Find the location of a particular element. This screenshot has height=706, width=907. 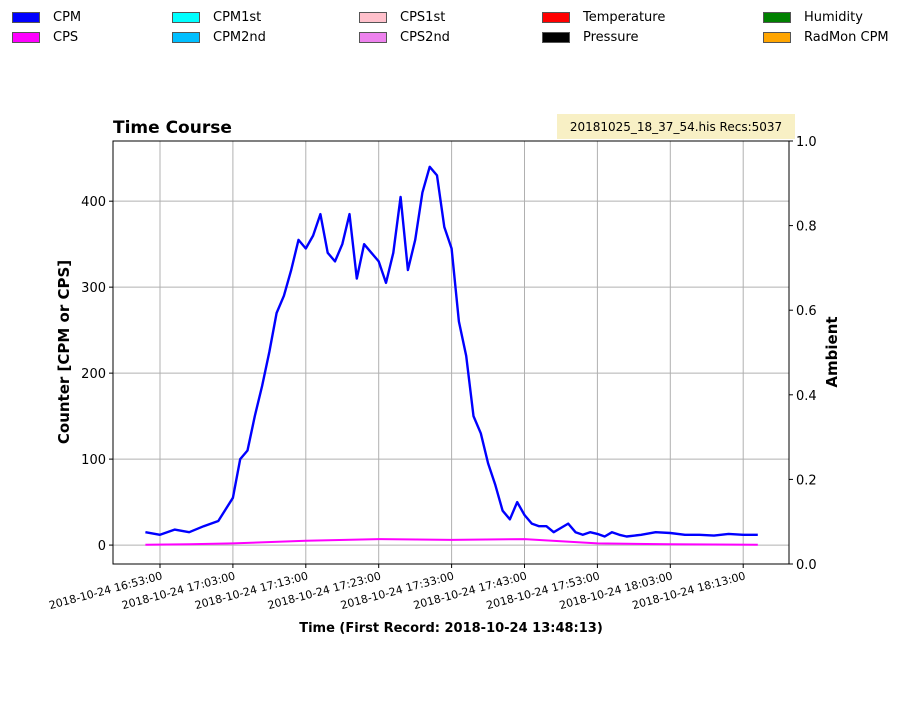

legend-label: Temperature is located at coordinates (624, 17).